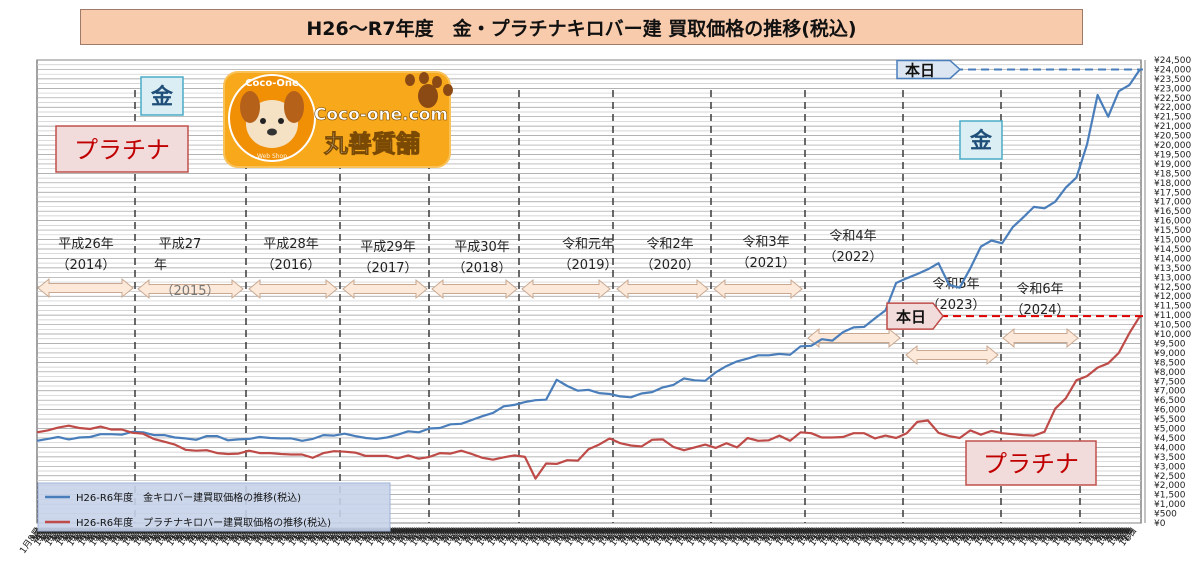  I want to click on y-tick-label: ¥3,000, so click(1170, 467).